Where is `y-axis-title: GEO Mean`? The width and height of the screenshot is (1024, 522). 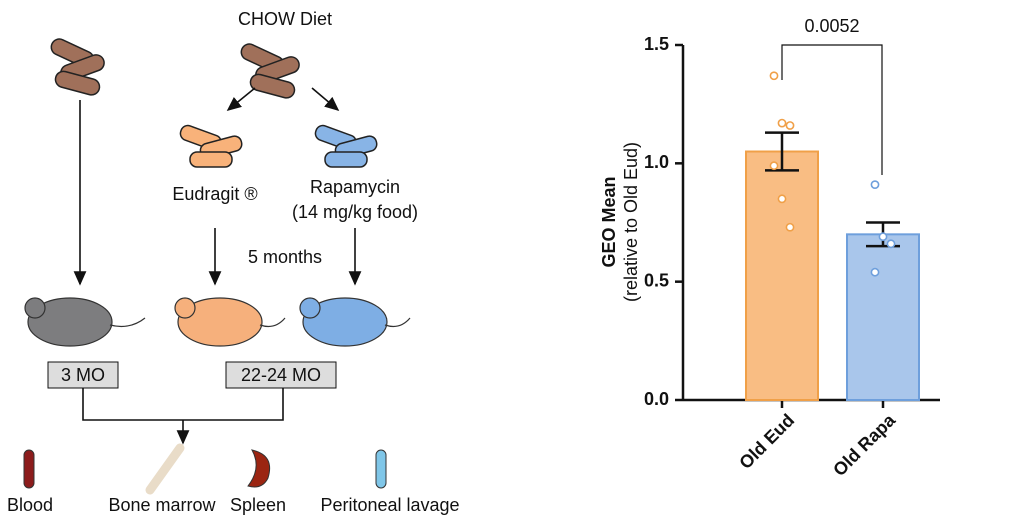 y-axis-title: GEO Mean is located at coordinates (609, 221).